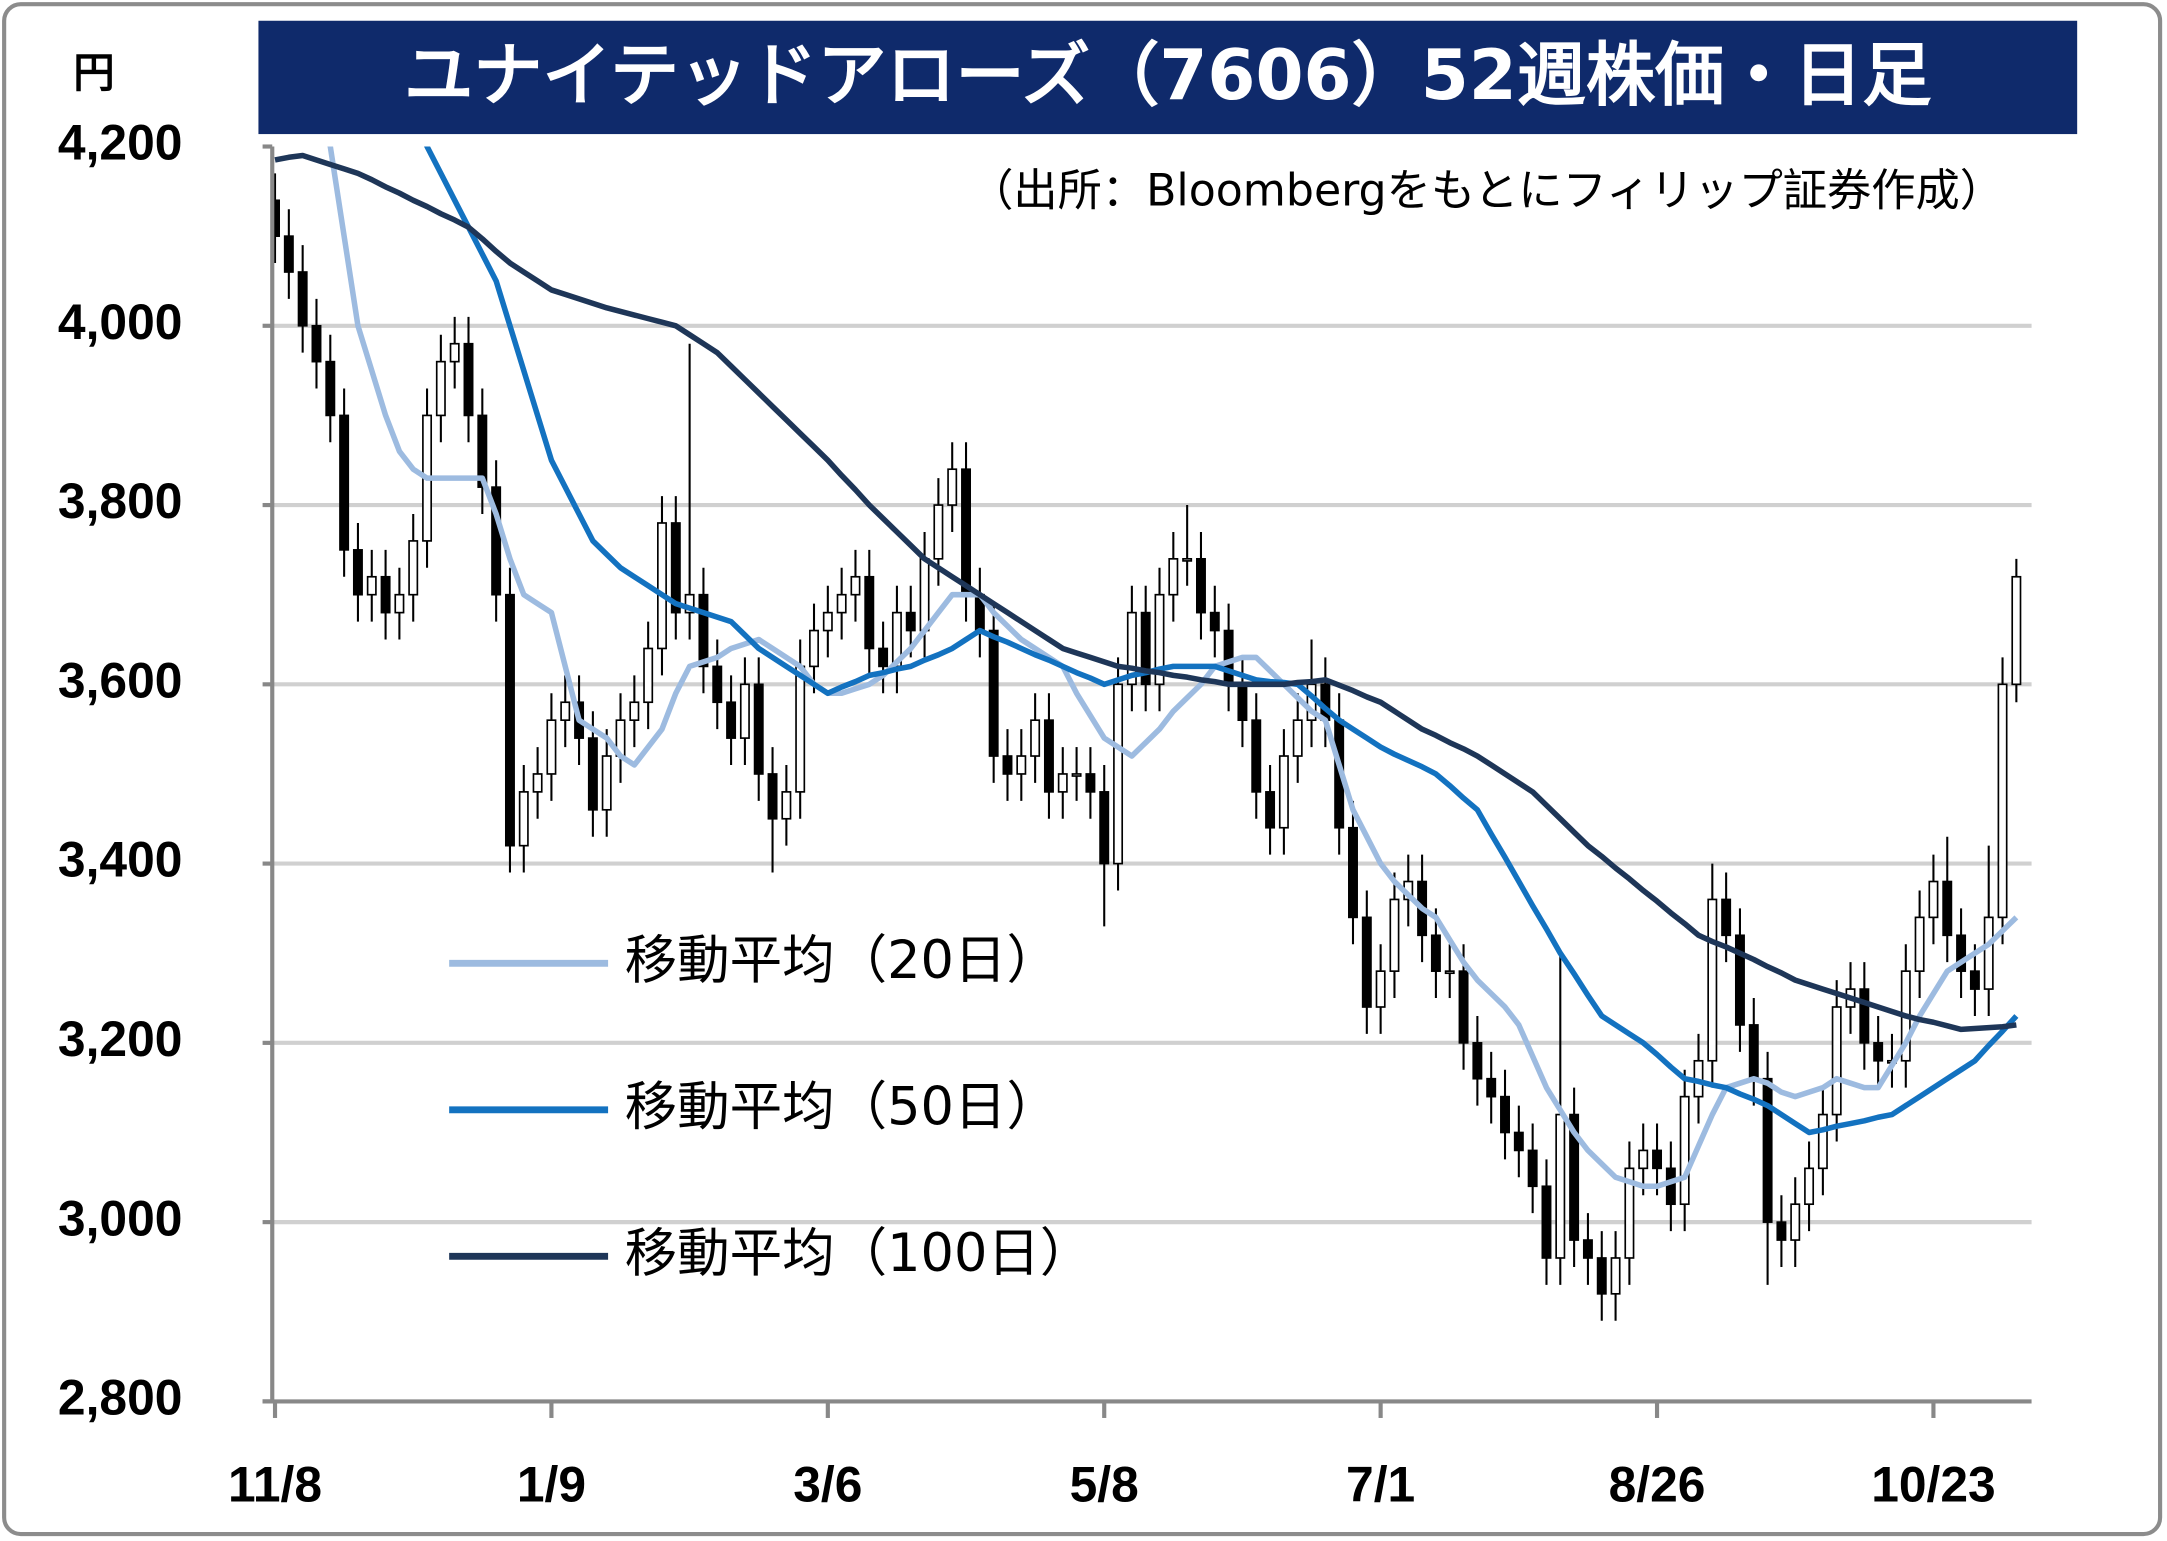 This screenshot has height=1541, width=2167. What do you see at coordinates (120, 322) in the screenshot?
I see `y-tick-label: 4,000` at bounding box center [120, 322].